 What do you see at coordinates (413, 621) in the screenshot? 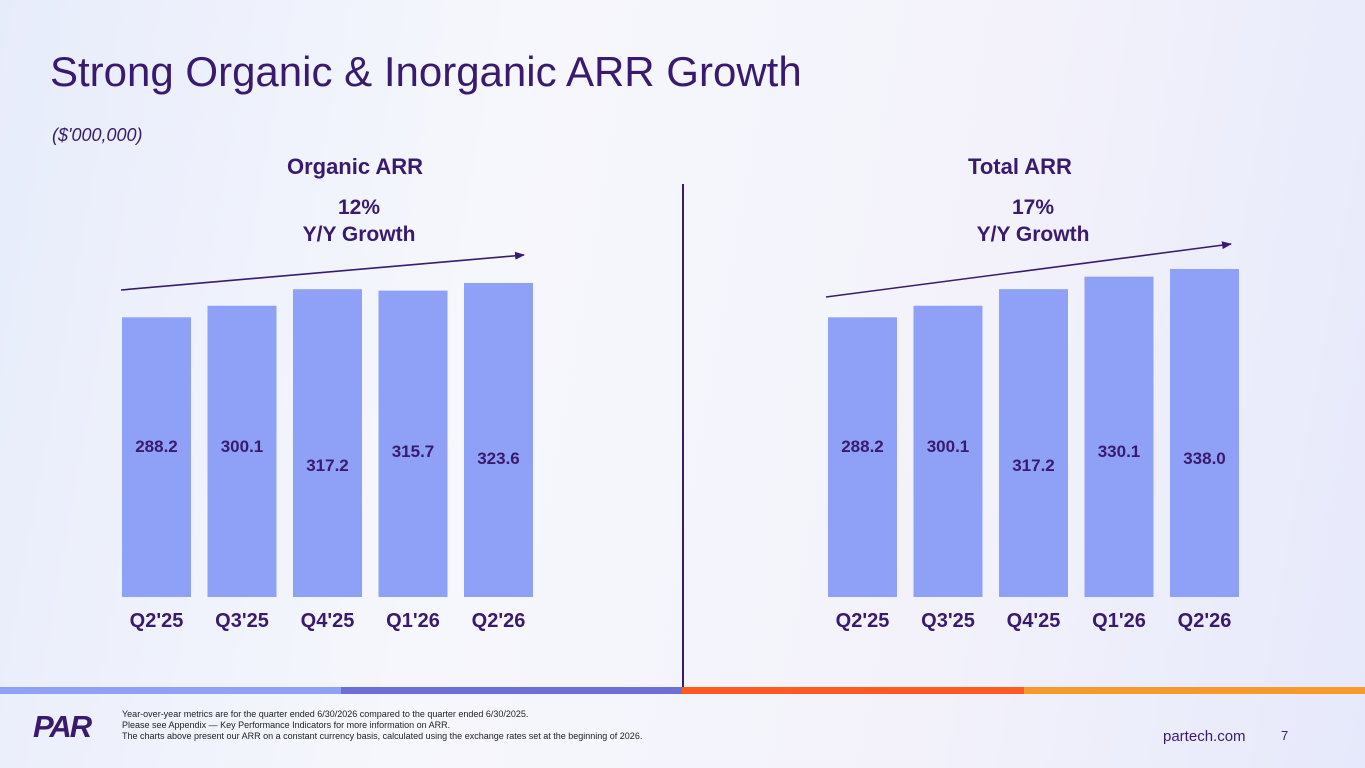
I see `organic-category-label: Q1'26` at bounding box center [413, 621].